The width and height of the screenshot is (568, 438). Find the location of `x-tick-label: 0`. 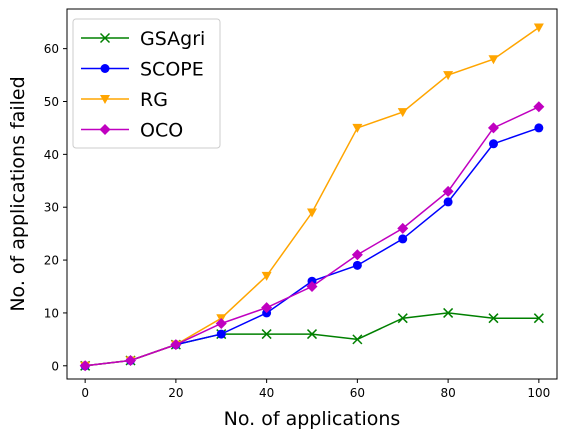

x-tick-label: 0 is located at coordinates (85, 393).